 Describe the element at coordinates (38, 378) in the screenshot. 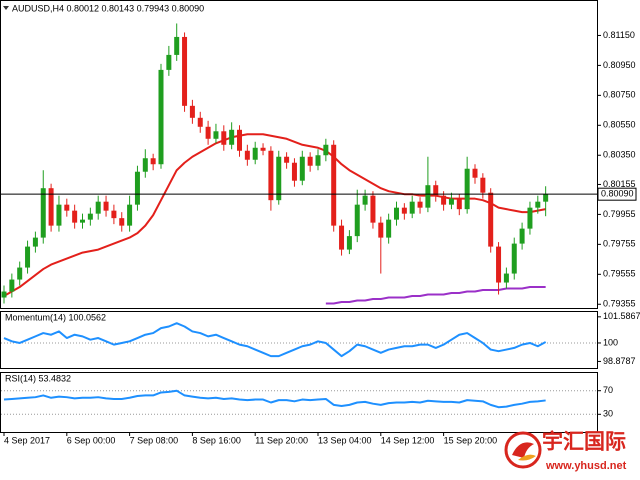

I see `rsi-title: RSI(14) 53.4832` at that location.